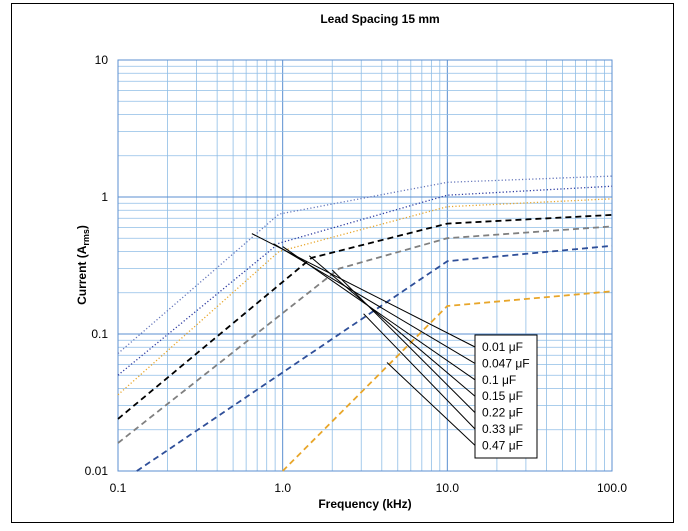 This screenshot has width=688, height=531. What do you see at coordinates (82, 227) in the screenshot?
I see `y-axis-title-close: )` at bounding box center [82, 227].